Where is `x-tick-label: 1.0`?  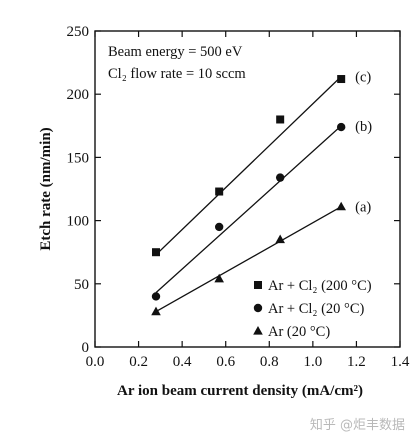
x-tick-label: 1.0 is located at coordinates (312, 362).